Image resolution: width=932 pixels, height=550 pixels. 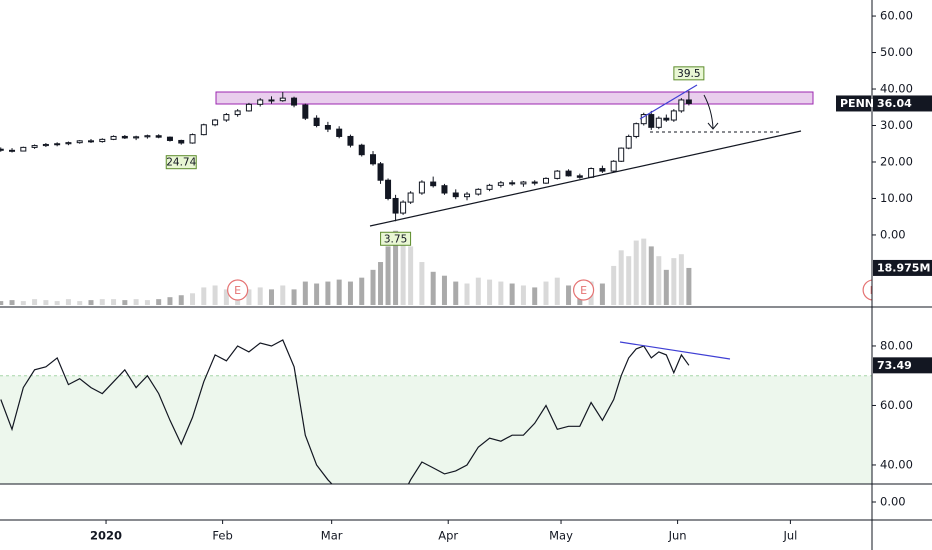 I want to click on last-price-tag-box, so click(x=902, y=103).